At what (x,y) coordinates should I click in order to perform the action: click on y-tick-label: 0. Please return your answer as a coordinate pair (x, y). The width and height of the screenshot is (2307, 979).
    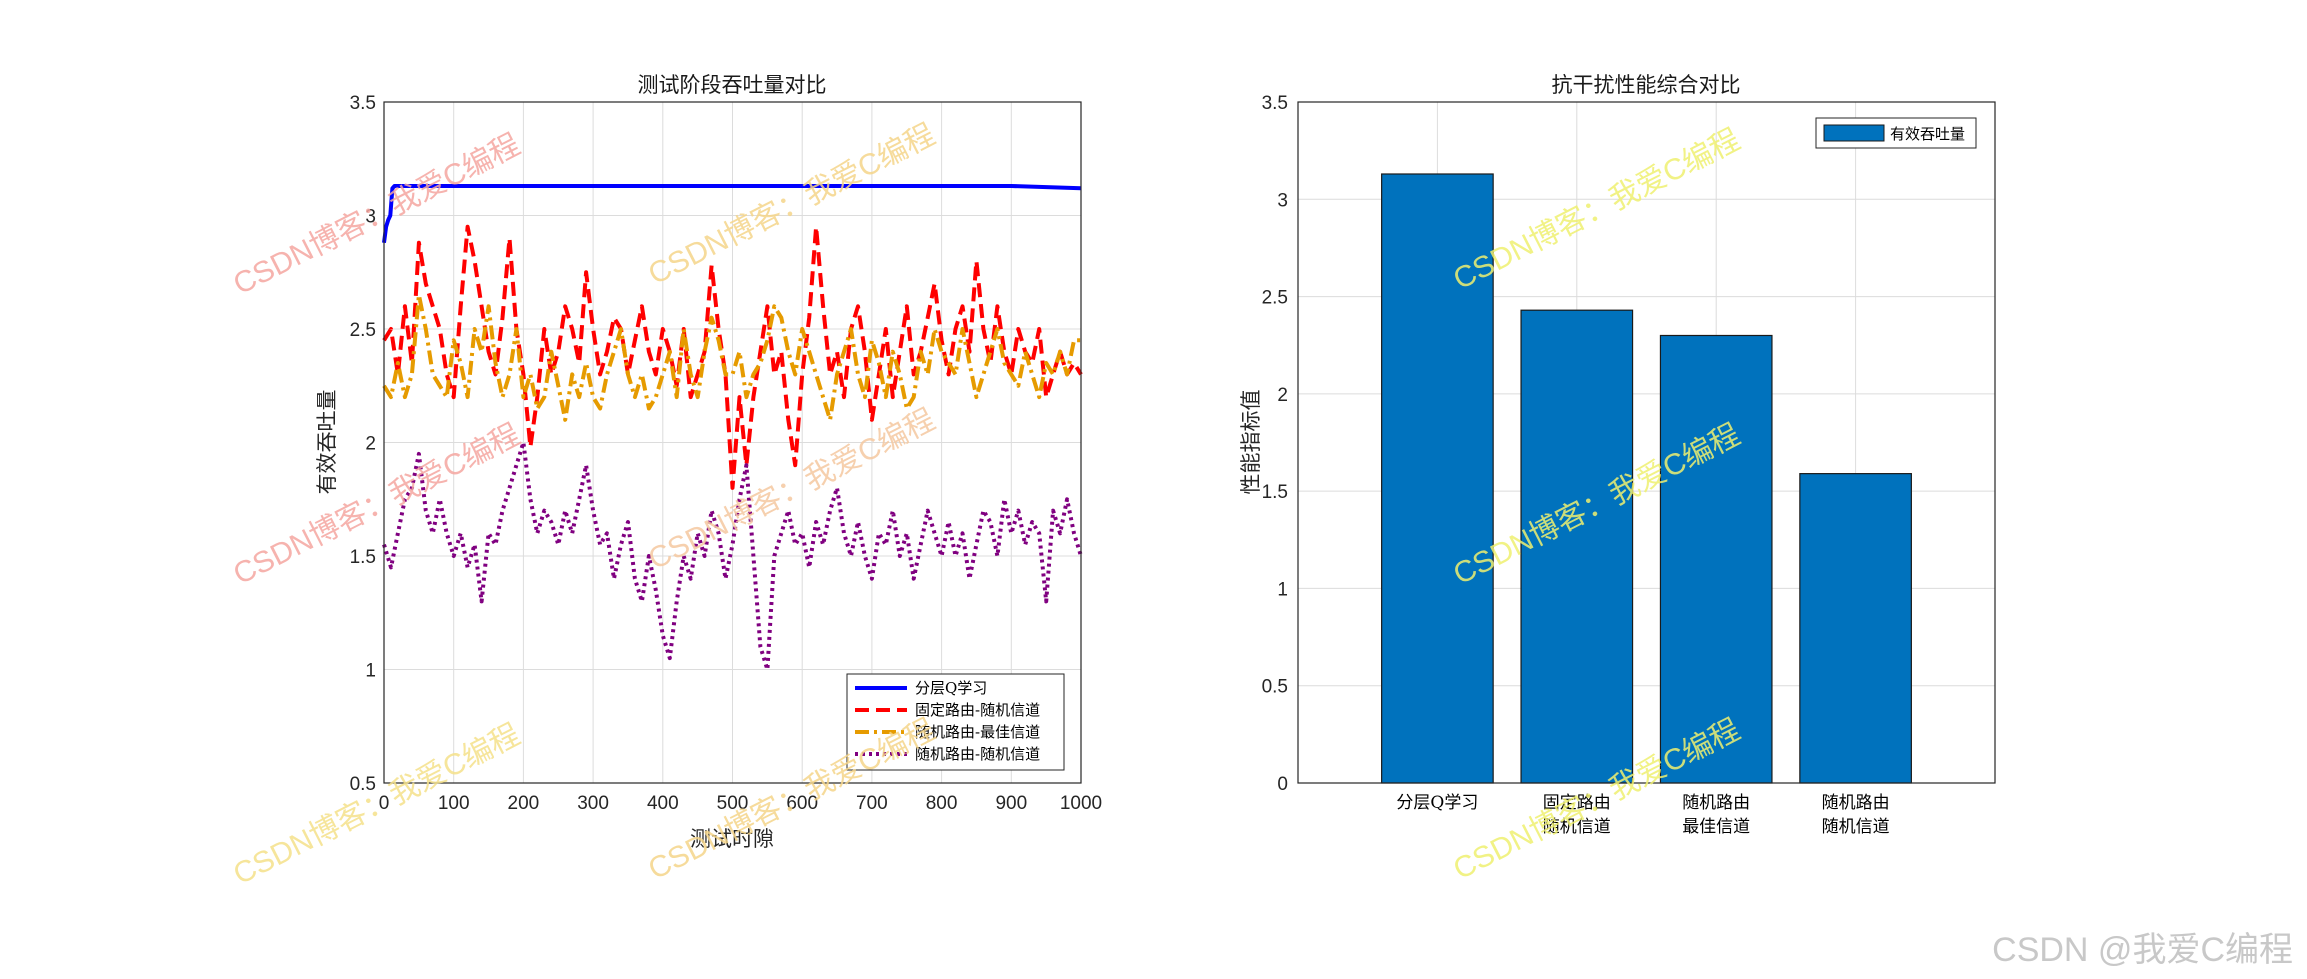
    Looking at the image, I should click on (1282, 784).